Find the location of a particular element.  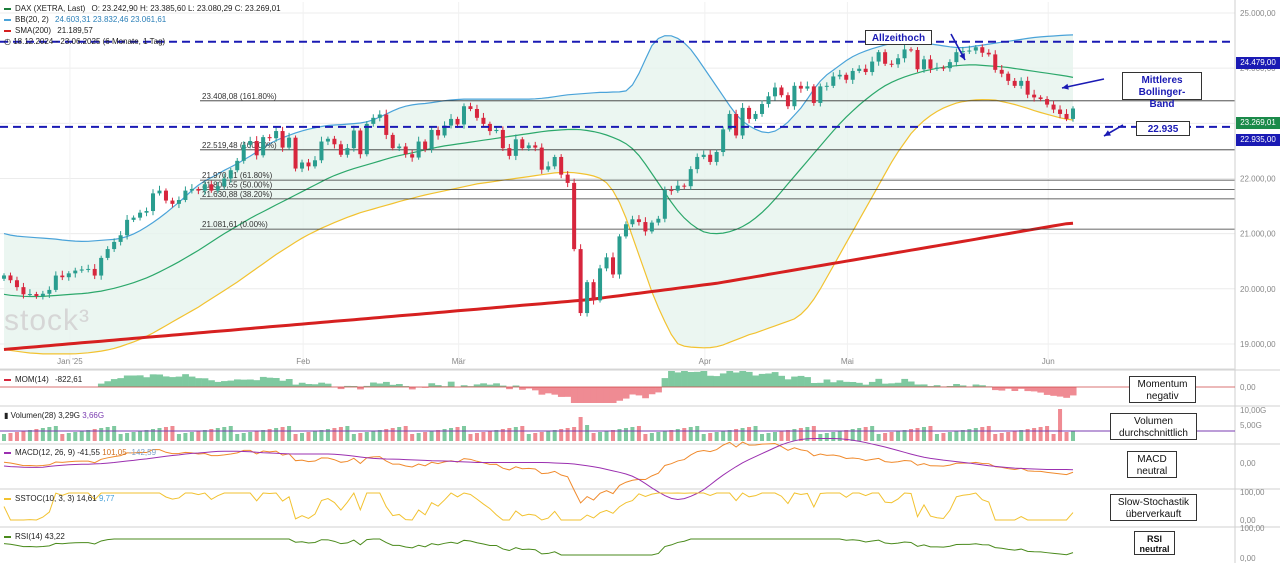

arrow-allzeithoch-head is located at coordinates (962, 56).